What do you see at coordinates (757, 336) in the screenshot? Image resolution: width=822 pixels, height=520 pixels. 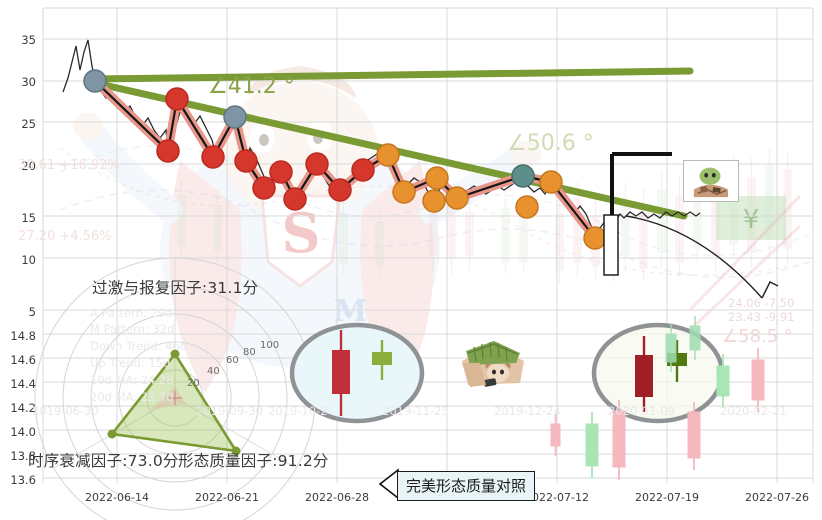 I see `angle-annotation-58: ∠58.5 °` at bounding box center [757, 336].